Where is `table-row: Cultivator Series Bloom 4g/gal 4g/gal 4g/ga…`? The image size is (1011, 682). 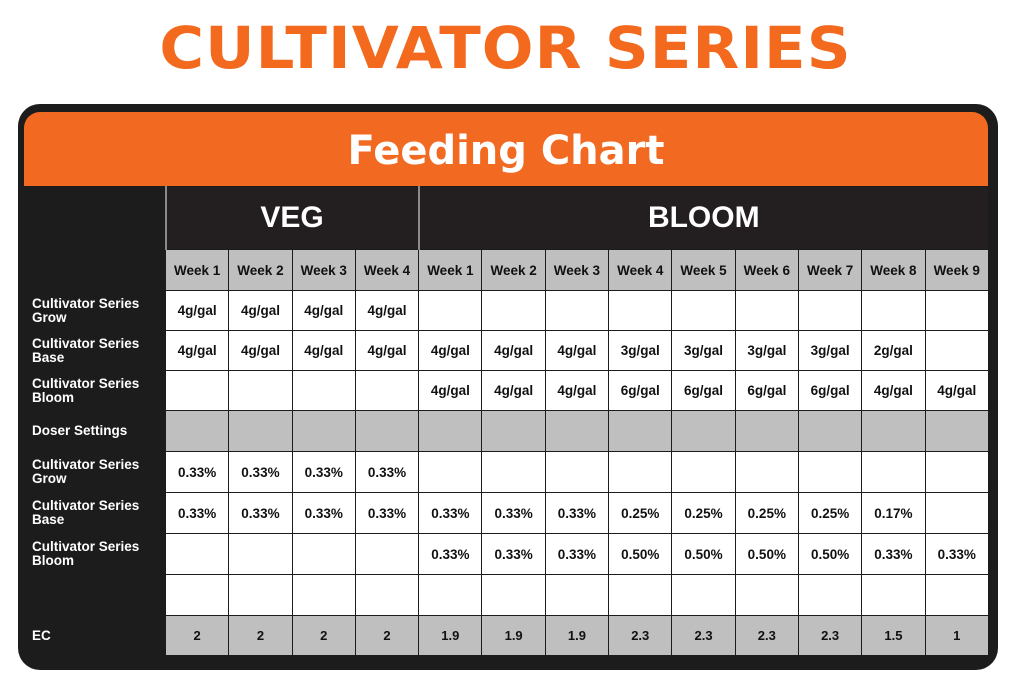 table-row: Cultivator Series Bloom 4g/gal 4g/gal 4g/ga… is located at coordinates (506, 390).